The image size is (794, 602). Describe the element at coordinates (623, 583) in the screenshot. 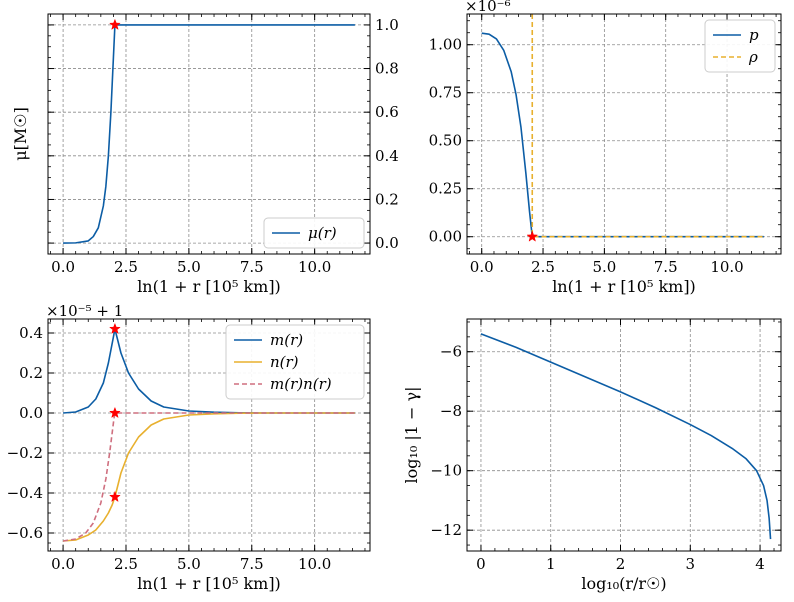

I see `x-axis-label: log₁₀(r/r☉)` at that location.